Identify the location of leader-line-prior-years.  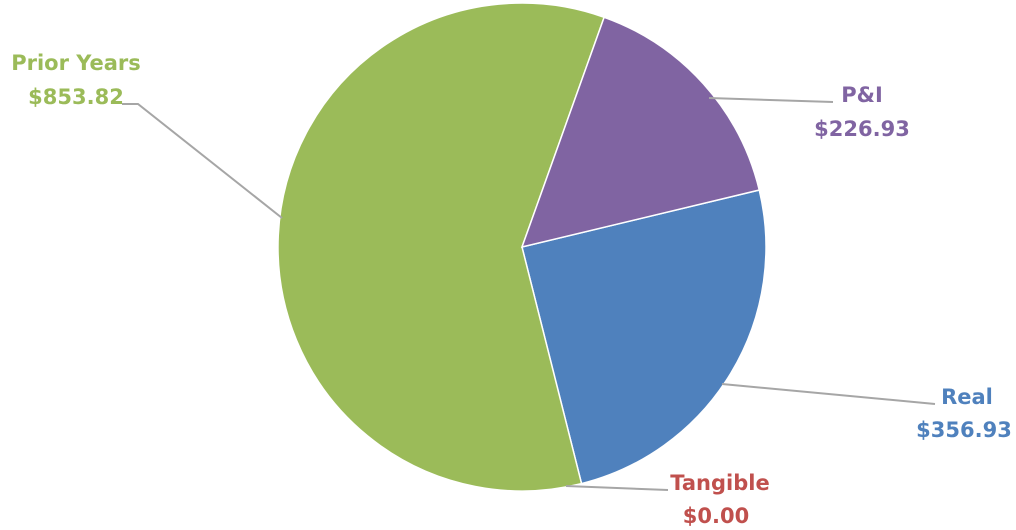
(202, 161).